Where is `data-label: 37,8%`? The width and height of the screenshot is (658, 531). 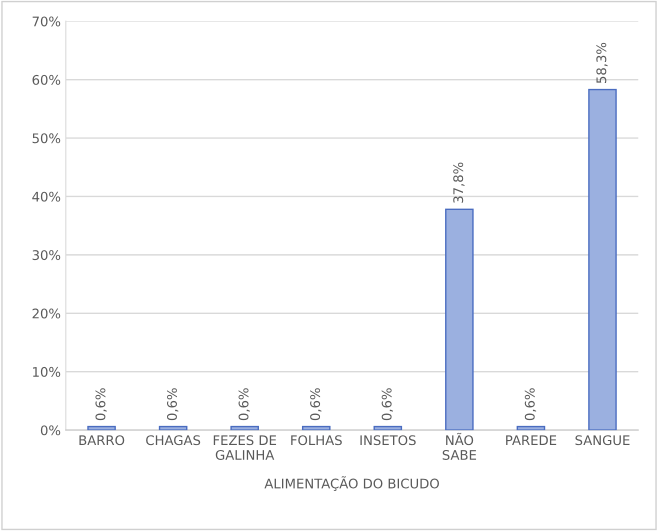 data-label: 37,8% is located at coordinates (459, 182).